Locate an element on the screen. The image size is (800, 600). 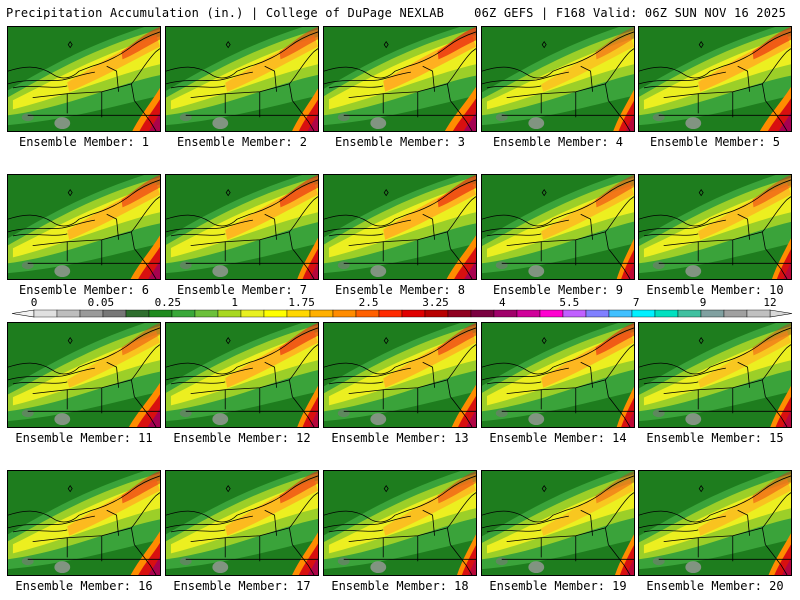
ensemble-member-label: Ensemble Member: 19 is located at coordinates (558, 586).